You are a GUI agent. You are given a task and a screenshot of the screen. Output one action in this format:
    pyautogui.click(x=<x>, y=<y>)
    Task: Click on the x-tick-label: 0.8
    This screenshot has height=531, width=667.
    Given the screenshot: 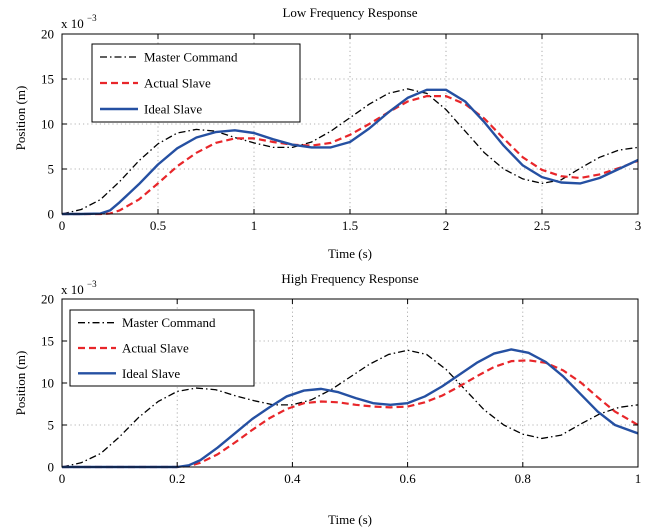 What is the action you would take?
    pyautogui.click(x=523, y=478)
    